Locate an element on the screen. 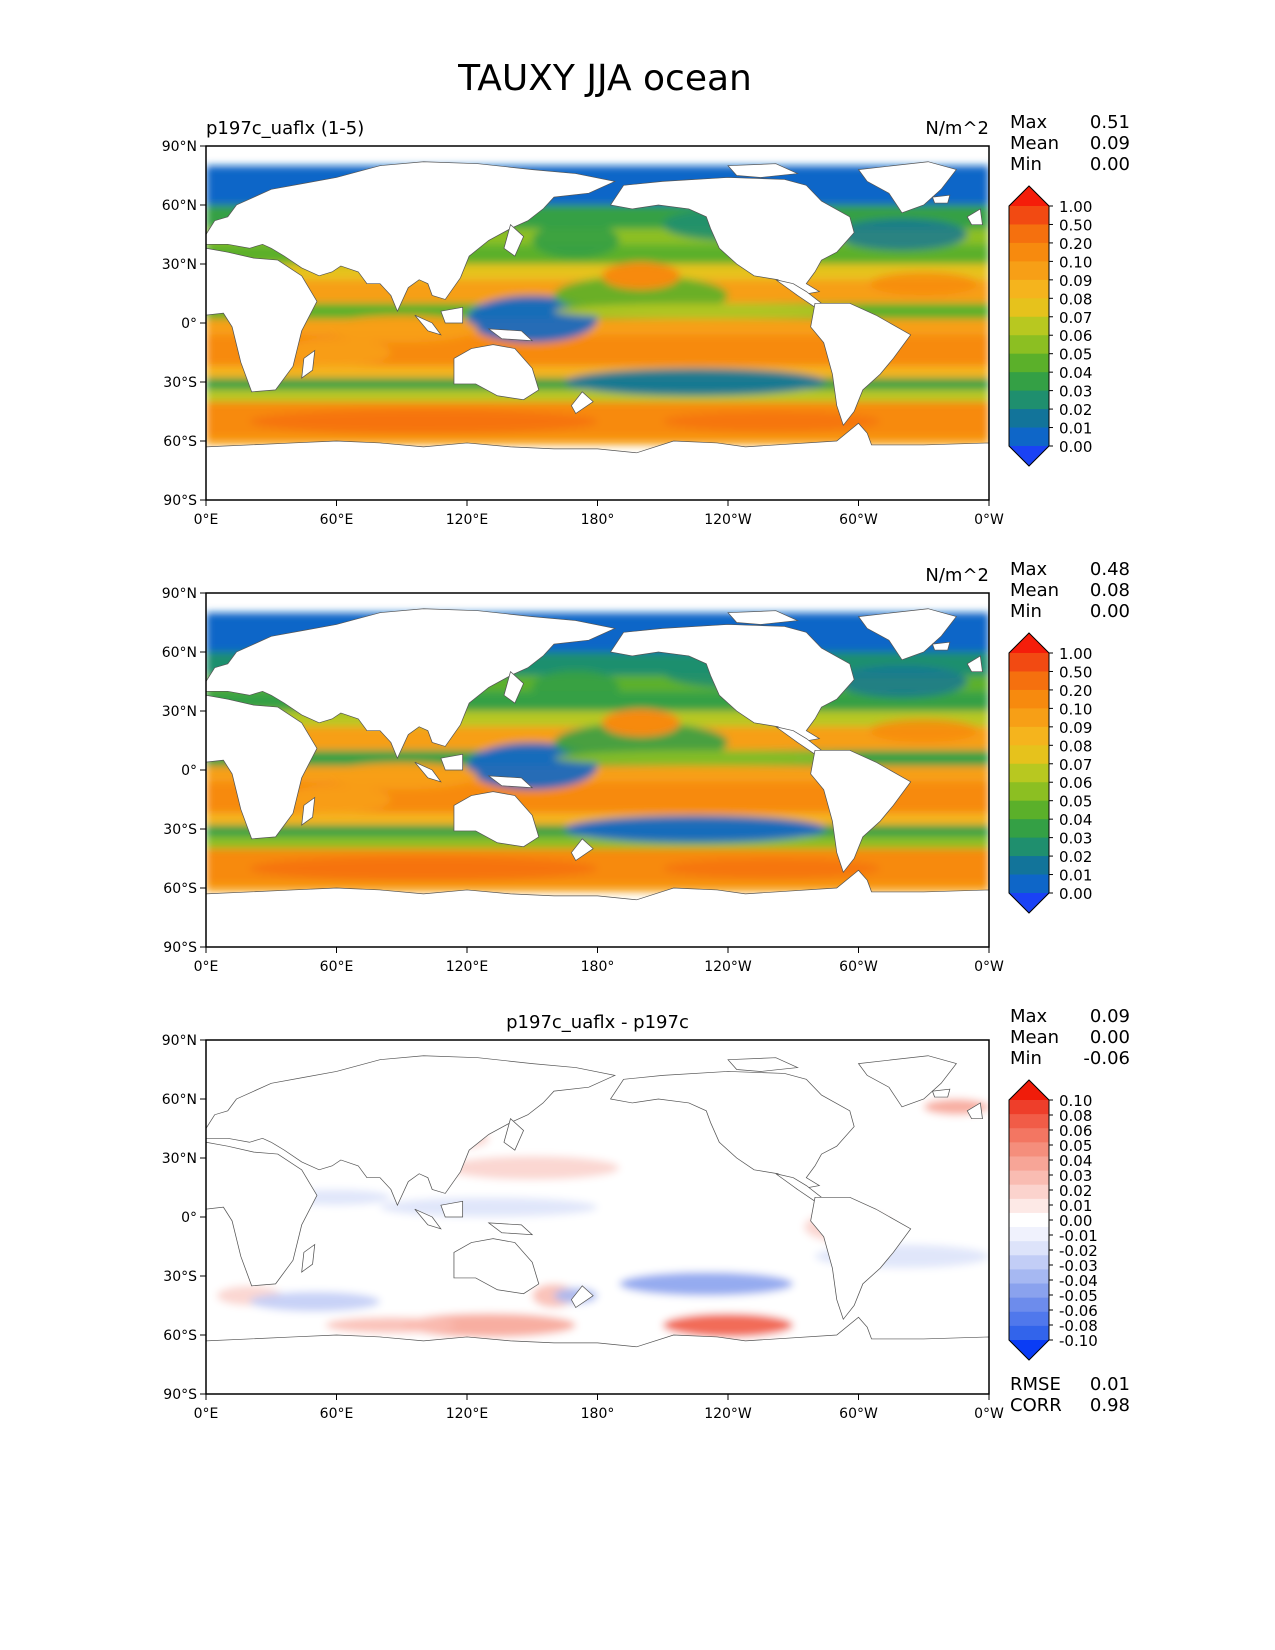 The height and width of the screenshot is (1650, 1275). lon-tick-label: 120°E is located at coordinates (467, 967).